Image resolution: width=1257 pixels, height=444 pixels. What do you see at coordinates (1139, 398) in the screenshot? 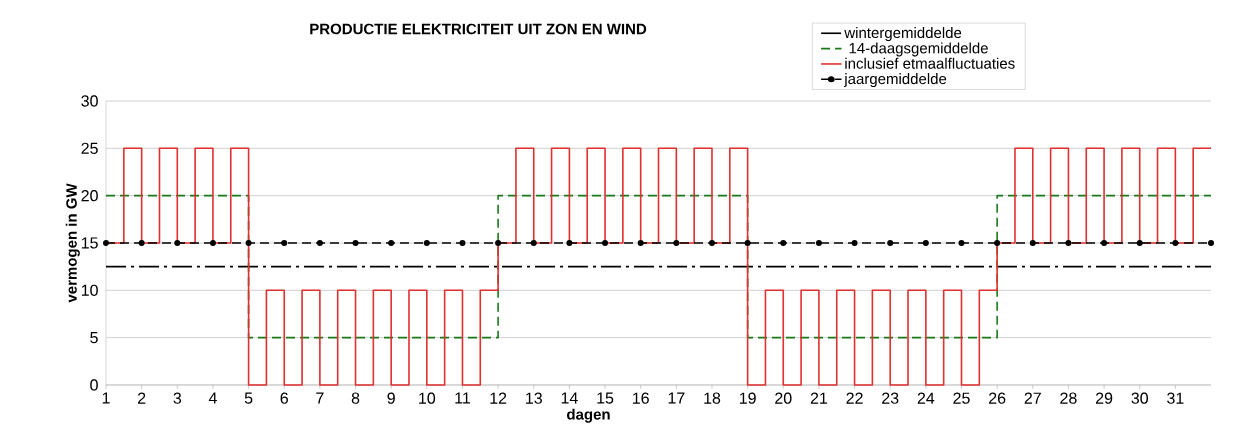
I see `x-tick-label: 30` at bounding box center [1139, 398].